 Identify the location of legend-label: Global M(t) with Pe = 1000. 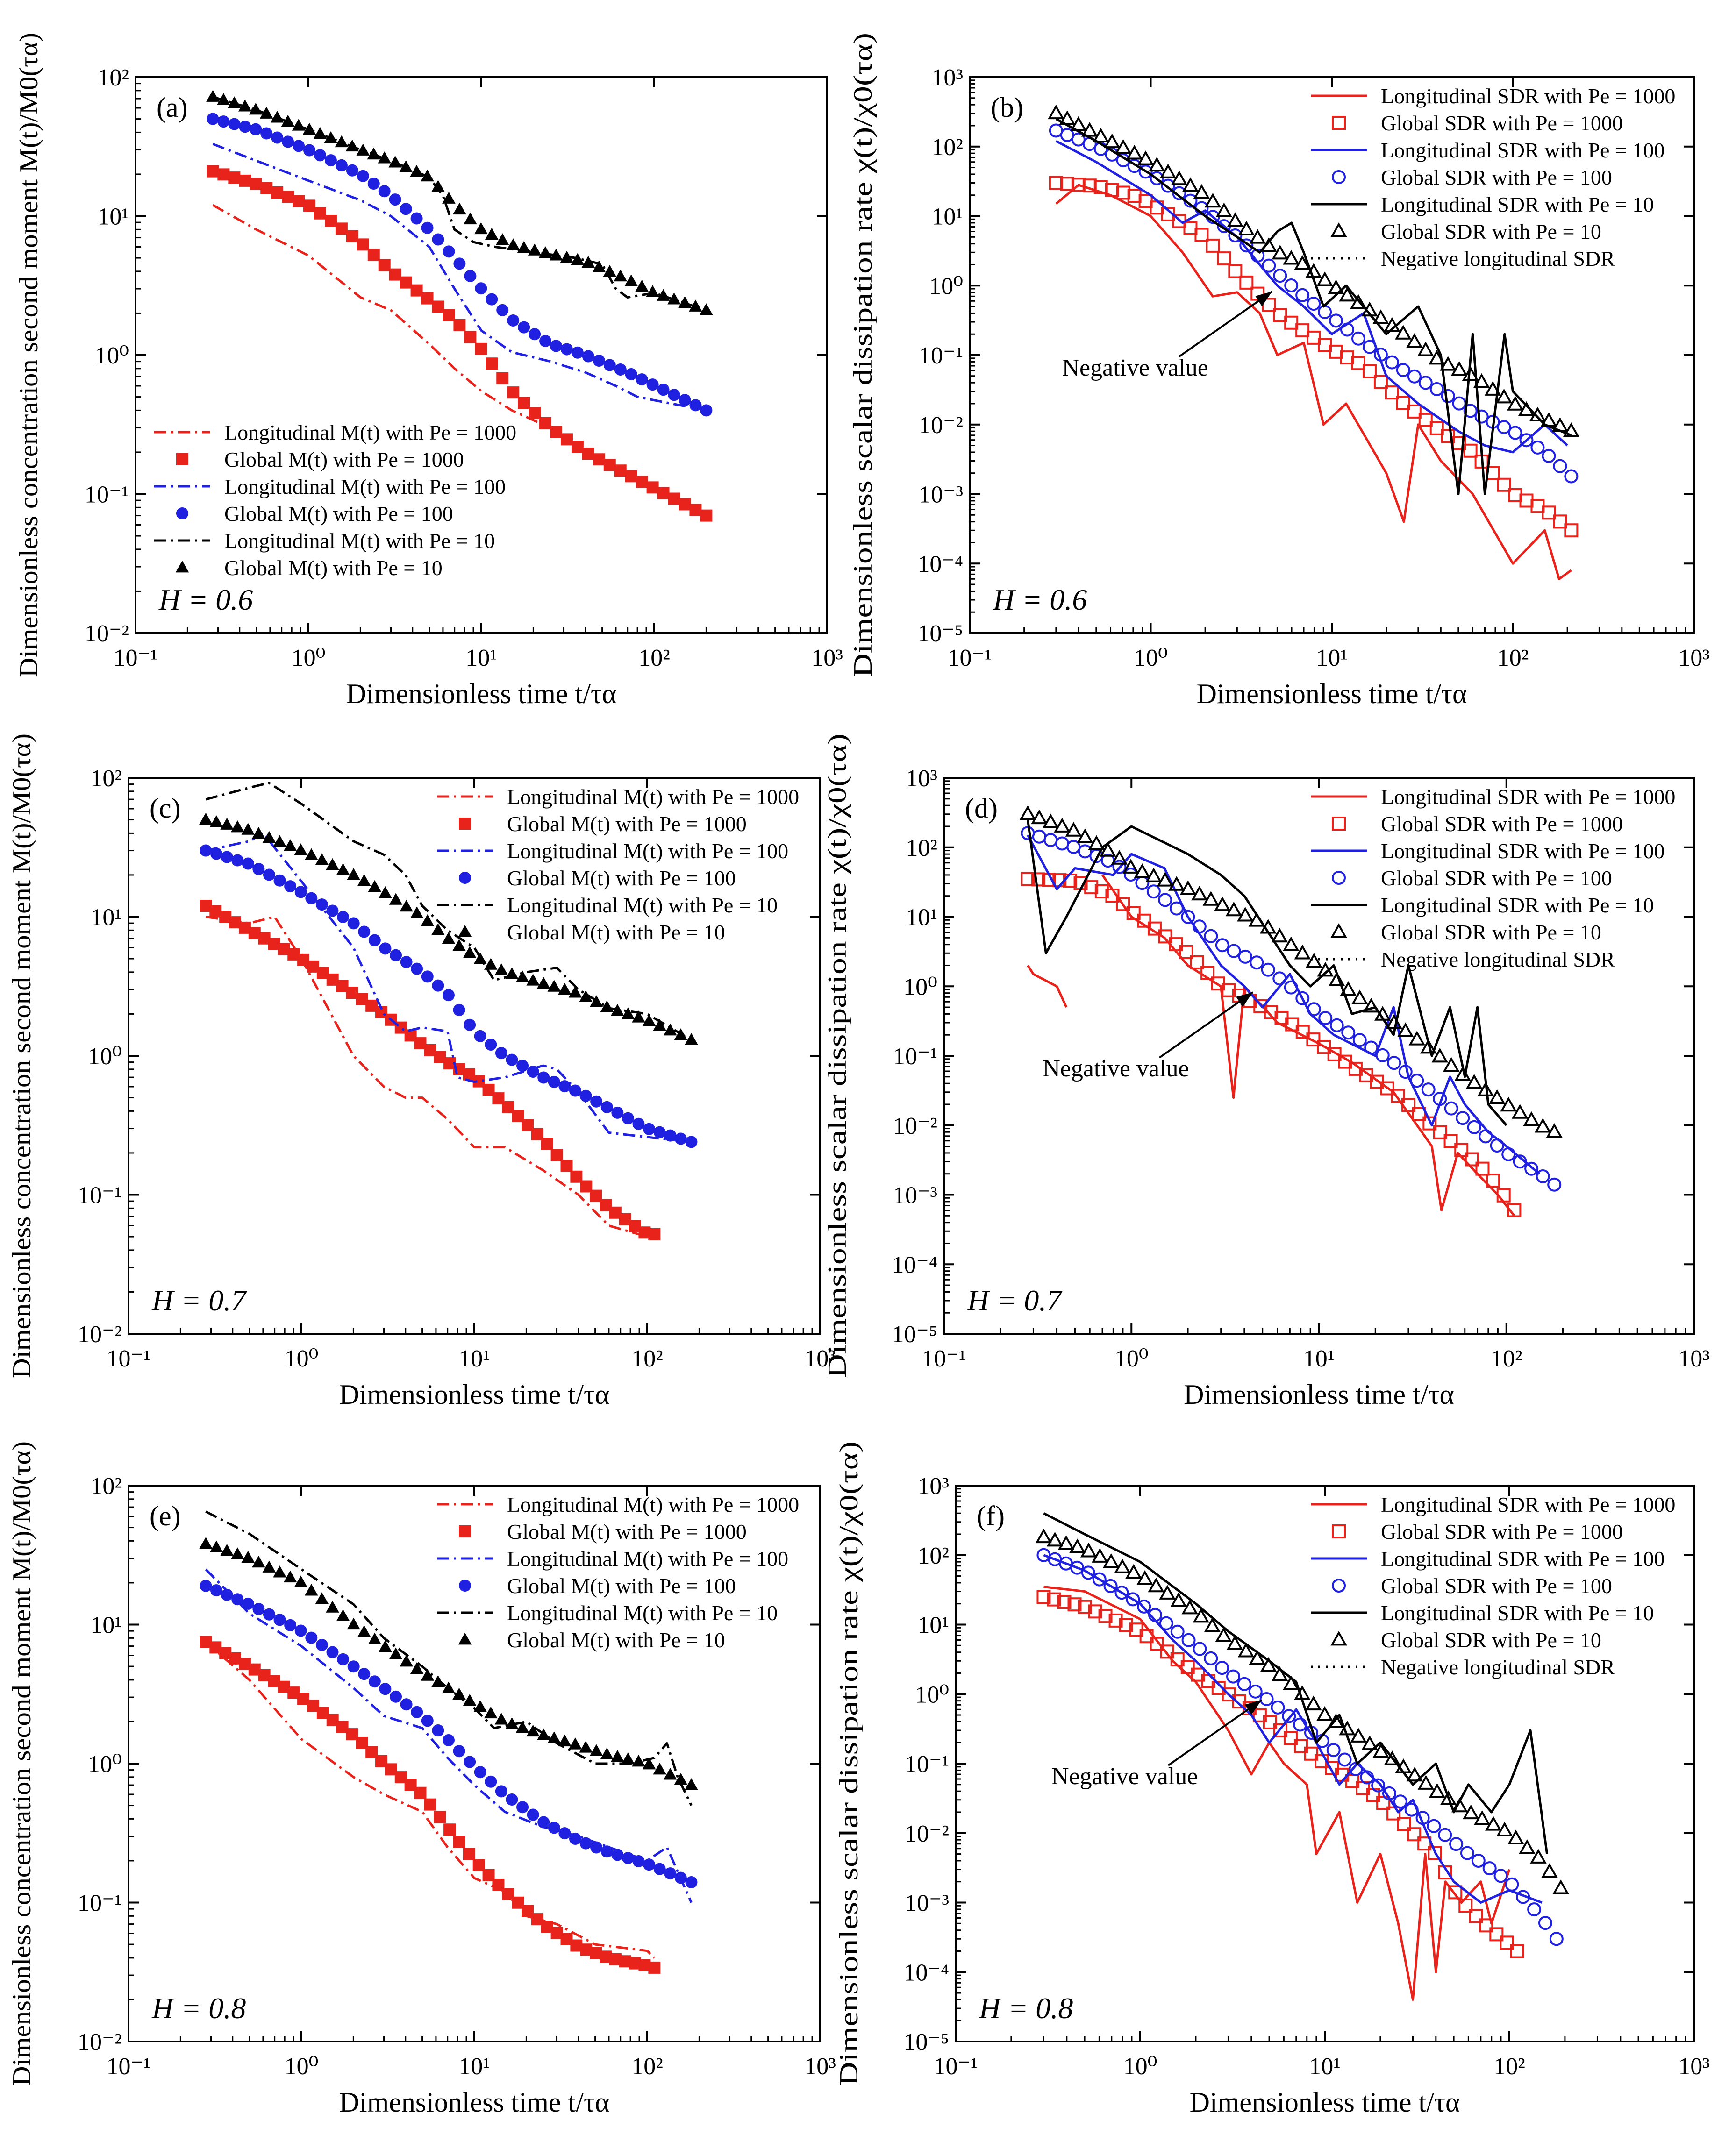
(344, 459).